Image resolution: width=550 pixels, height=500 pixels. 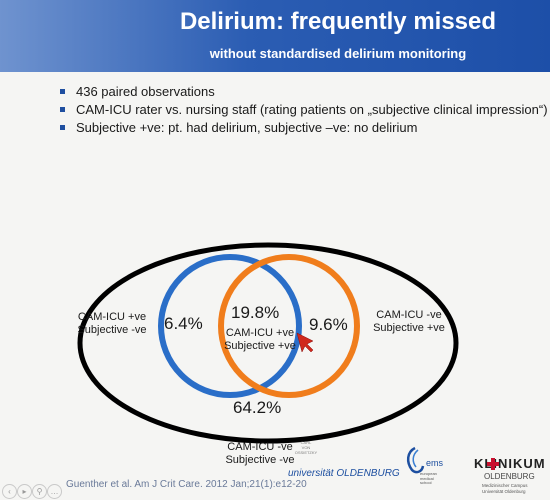 What do you see at coordinates (306, 447) in the screenshot?
I see `university-small-text: CARL VON OSSIETZKY` at bounding box center [306, 447].